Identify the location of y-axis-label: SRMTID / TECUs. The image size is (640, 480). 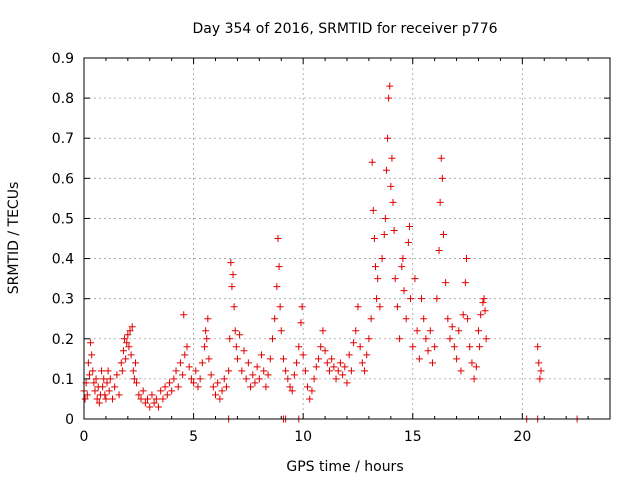
(14, 238).